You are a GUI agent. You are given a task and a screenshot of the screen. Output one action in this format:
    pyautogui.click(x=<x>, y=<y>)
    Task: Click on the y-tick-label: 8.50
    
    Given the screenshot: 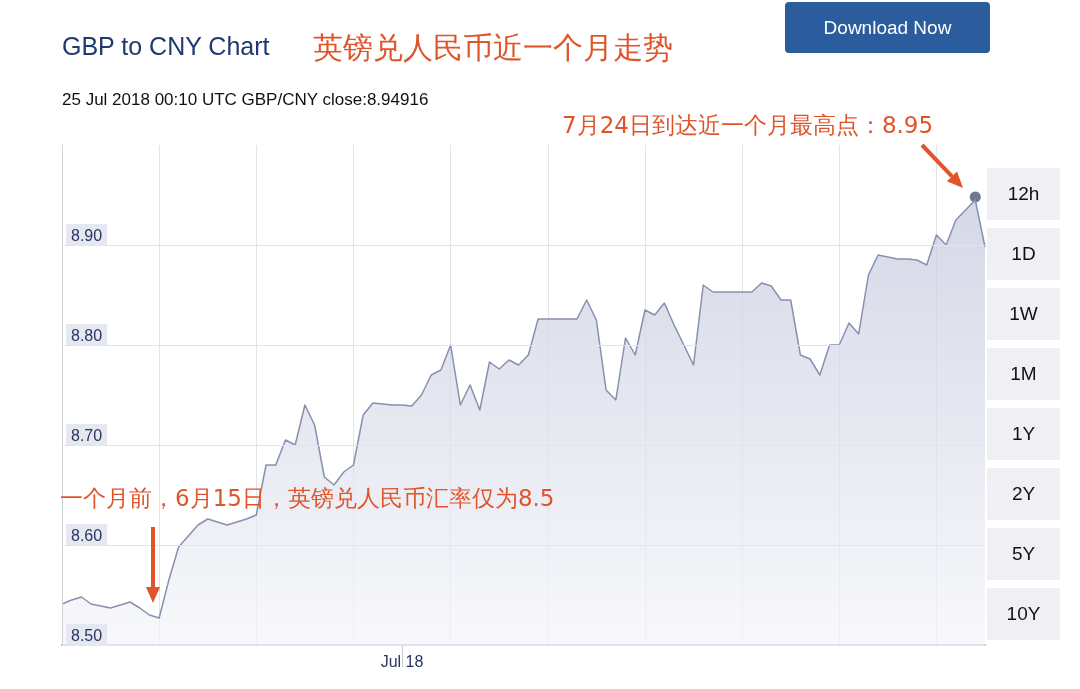 What is the action you would take?
    pyautogui.click(x=87, y=635)
    